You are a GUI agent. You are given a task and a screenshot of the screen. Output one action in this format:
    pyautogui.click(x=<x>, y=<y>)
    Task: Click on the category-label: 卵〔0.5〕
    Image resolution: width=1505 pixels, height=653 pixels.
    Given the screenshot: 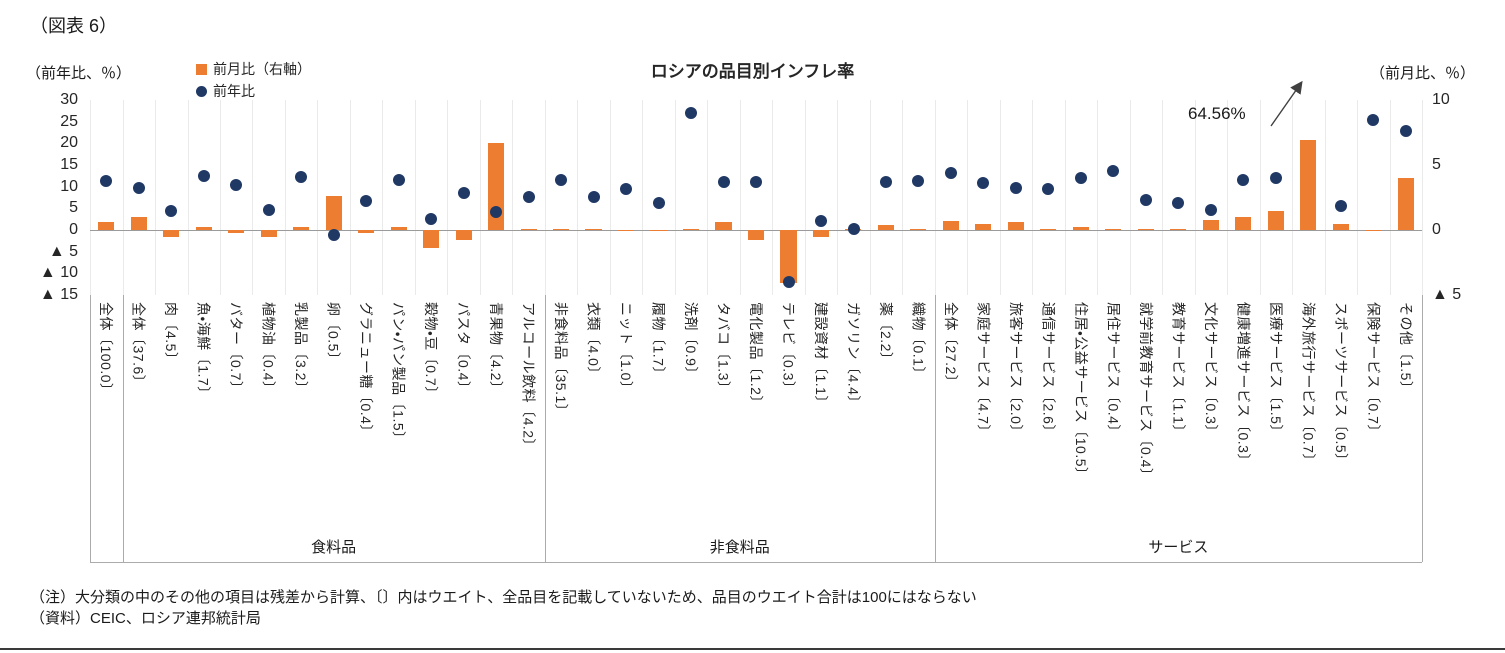 What is the action you would take?
    pyautogui.click(x=333, y=334)
    